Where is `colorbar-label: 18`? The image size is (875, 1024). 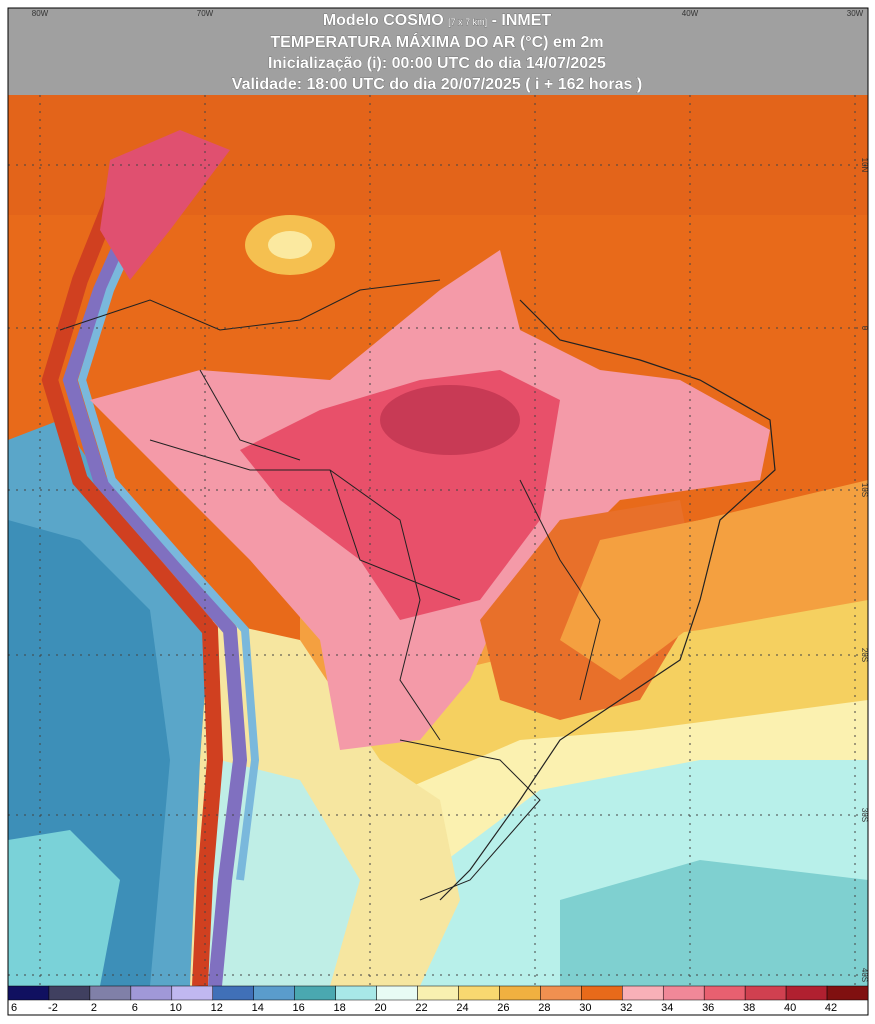 colorbar-label: 18 is located at coordinates (339, 1008).